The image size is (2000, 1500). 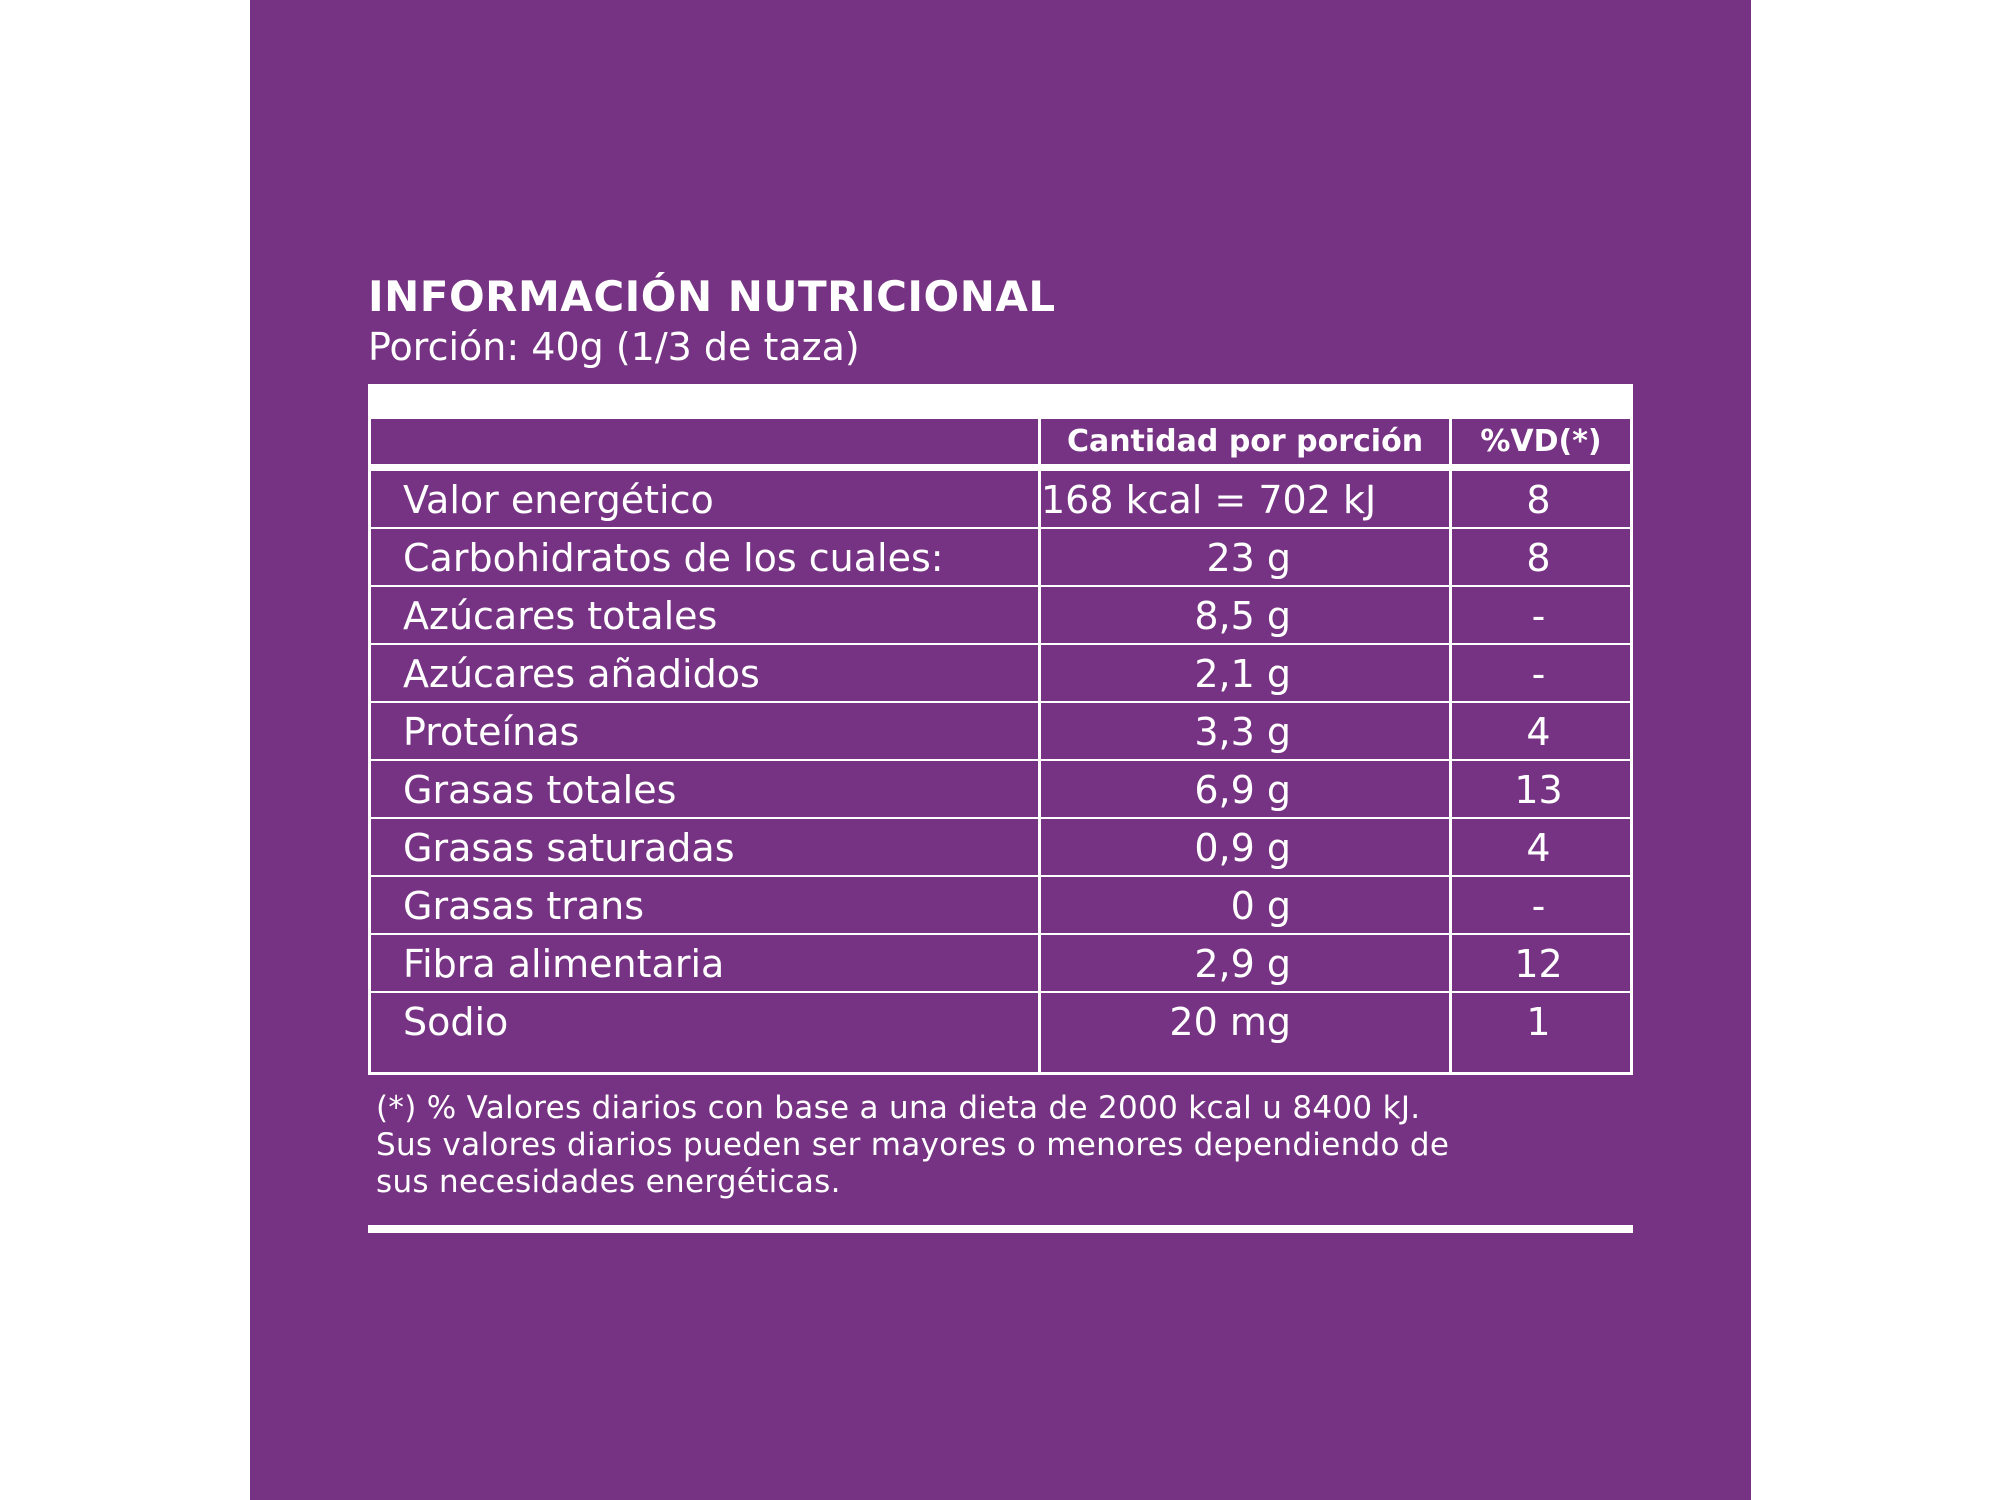 What do you see at coordinates (1000, 1229) in the screenshot?
I see `bottom-bar` at bounding box center [1000, 1229].